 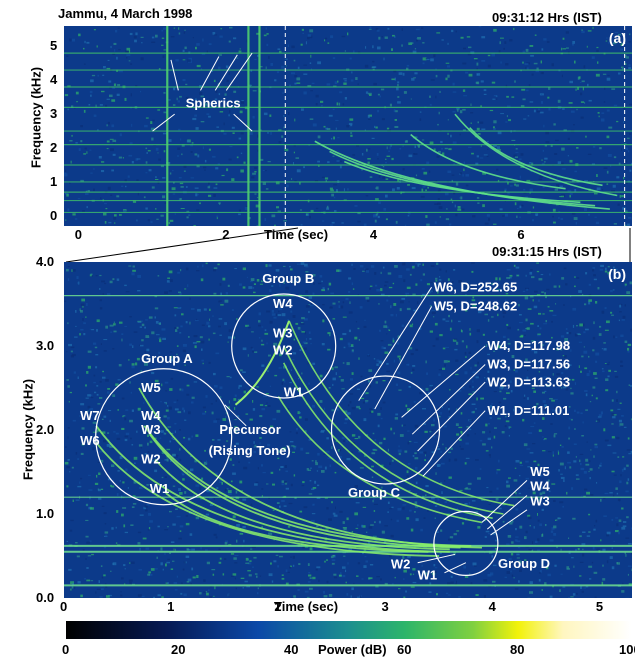 What do you see at coordinates (617, 274) in the screenshot?
I see `panel-label-b: (b)` at bounding box center [617, 274].